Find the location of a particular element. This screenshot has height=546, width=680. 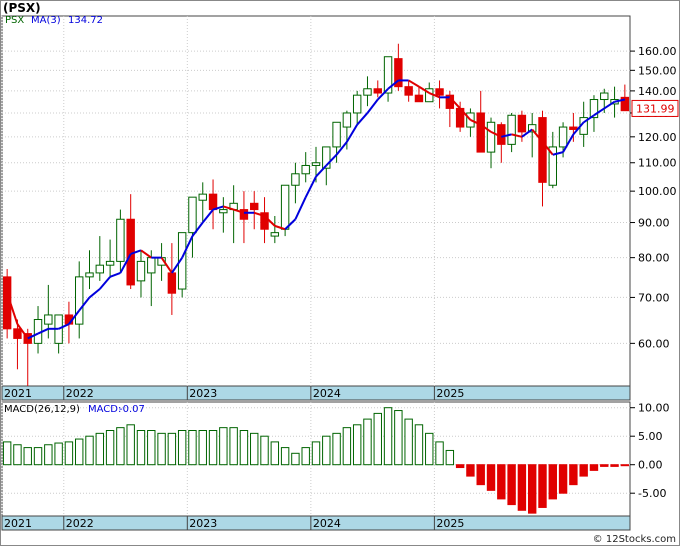

price-y-tick-label: 70.00 is located at coordinates (654, 297).